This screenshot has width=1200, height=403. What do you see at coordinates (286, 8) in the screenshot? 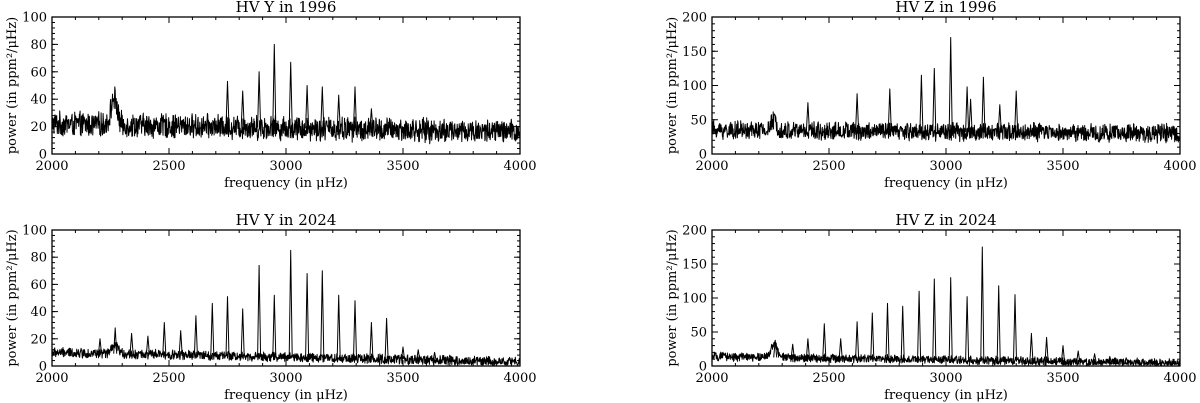
I see `chart-title: HV Y in 1996` at bounding box center [286, 8].